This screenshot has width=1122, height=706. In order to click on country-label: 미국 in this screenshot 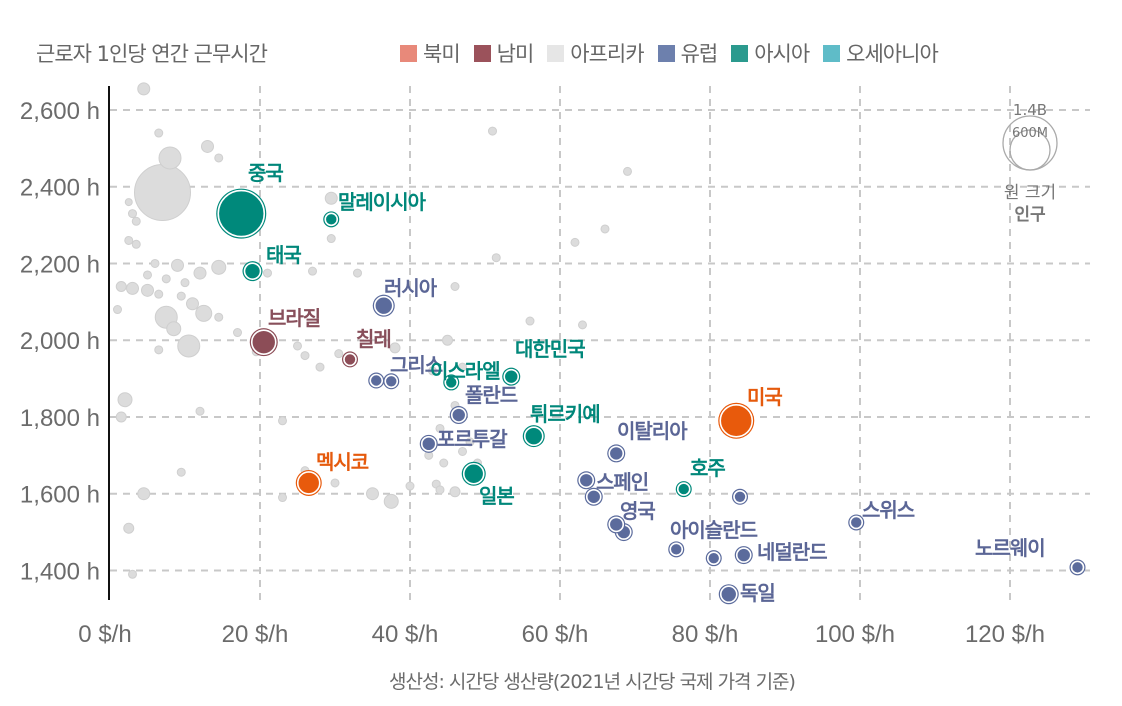, I will do `click(764, 397)`.